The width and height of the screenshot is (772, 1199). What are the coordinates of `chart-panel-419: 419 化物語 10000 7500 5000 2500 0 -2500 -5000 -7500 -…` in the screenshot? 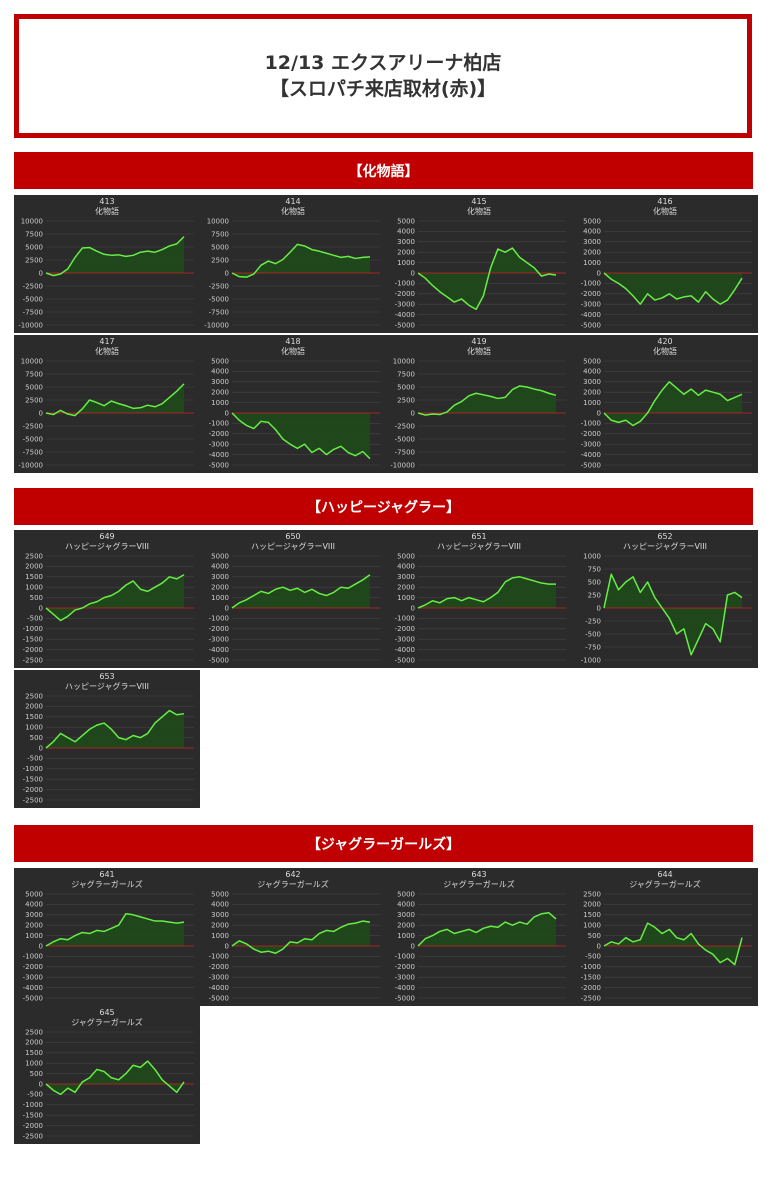 It's located at (479, 404).